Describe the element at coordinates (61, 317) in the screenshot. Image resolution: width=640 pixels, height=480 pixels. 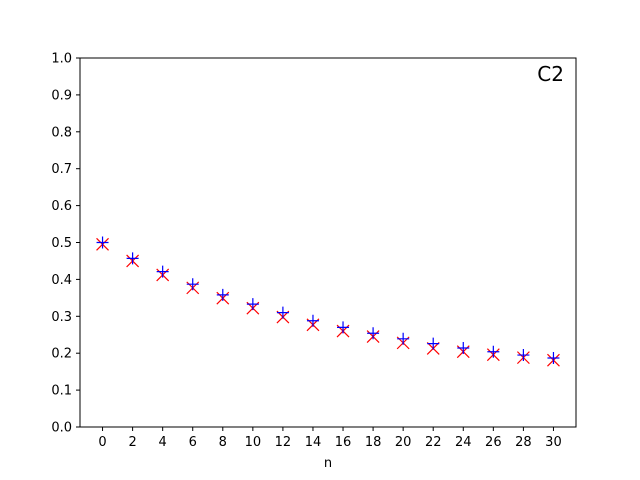
I see `y-tick-label: 0.3` at that location.